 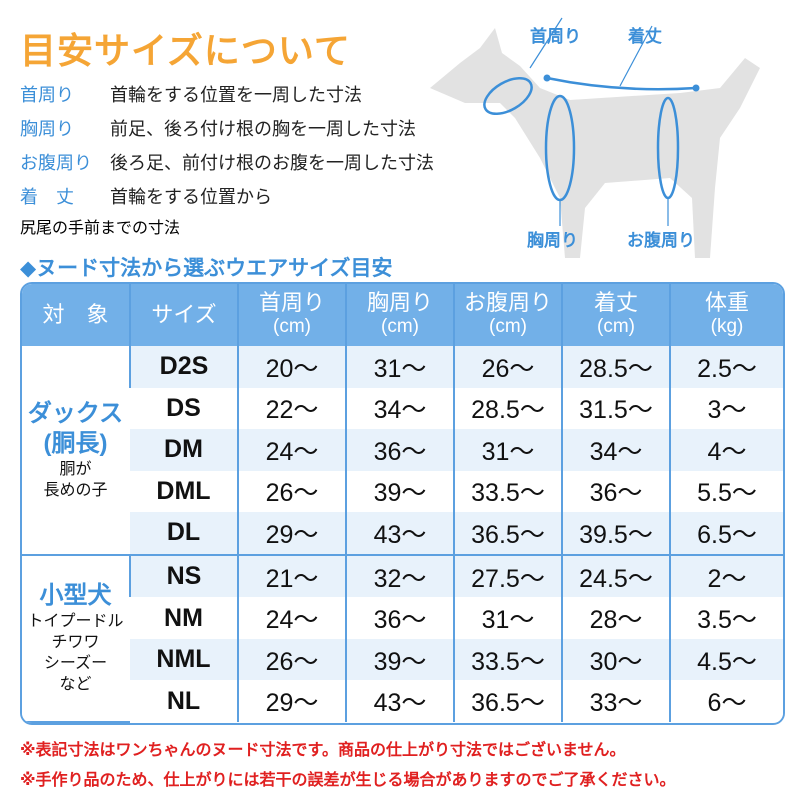 What do you see at coordinates (291, 302) in the screenshot?
I see `header-label: 首周り` at bounding box center [291, 302].